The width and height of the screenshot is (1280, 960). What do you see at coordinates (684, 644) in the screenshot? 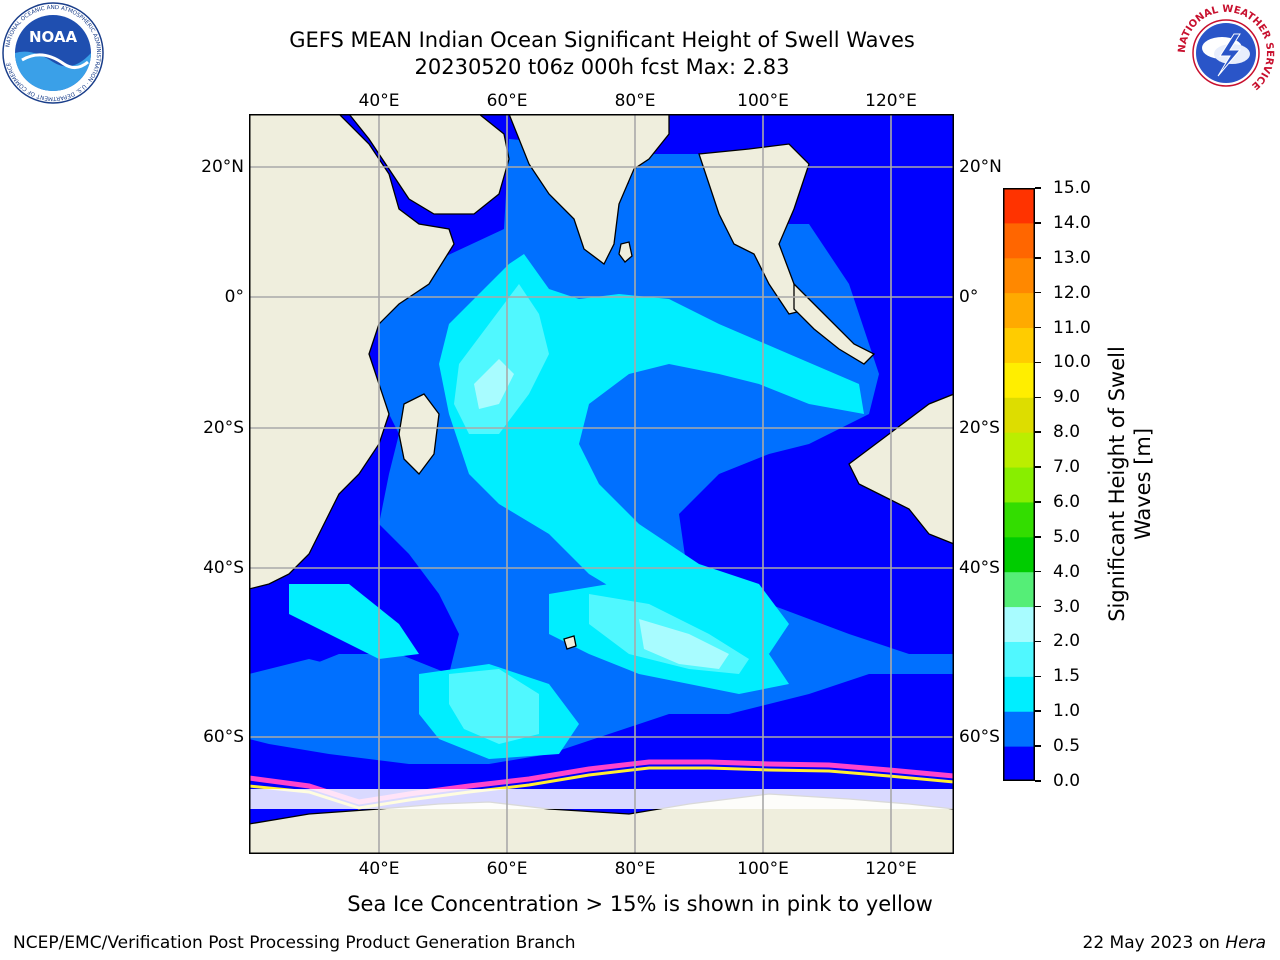
I see `swell-2.0-3.0-patch` at bounding box center [684, 644].